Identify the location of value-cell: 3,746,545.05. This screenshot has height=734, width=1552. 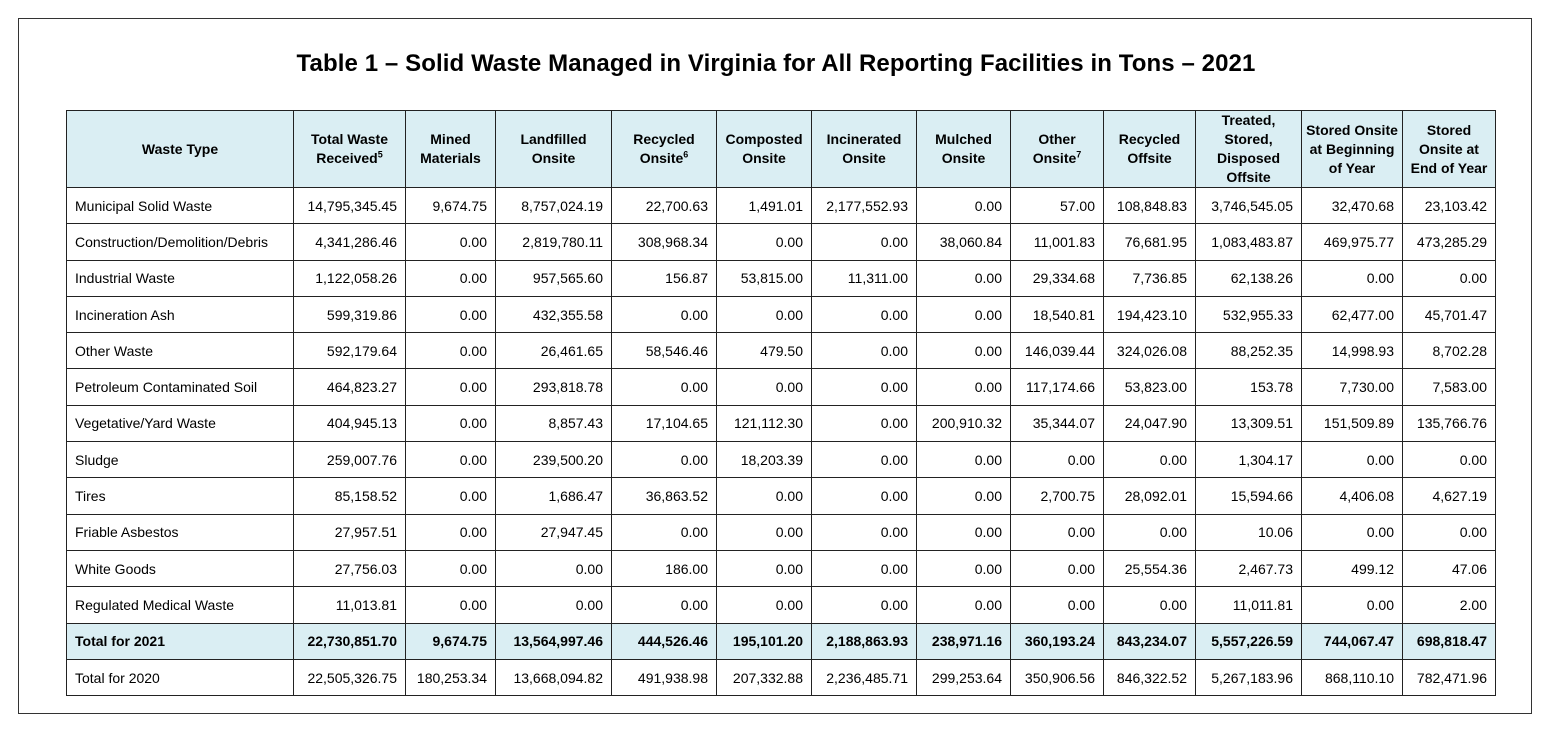
(1248, 205).